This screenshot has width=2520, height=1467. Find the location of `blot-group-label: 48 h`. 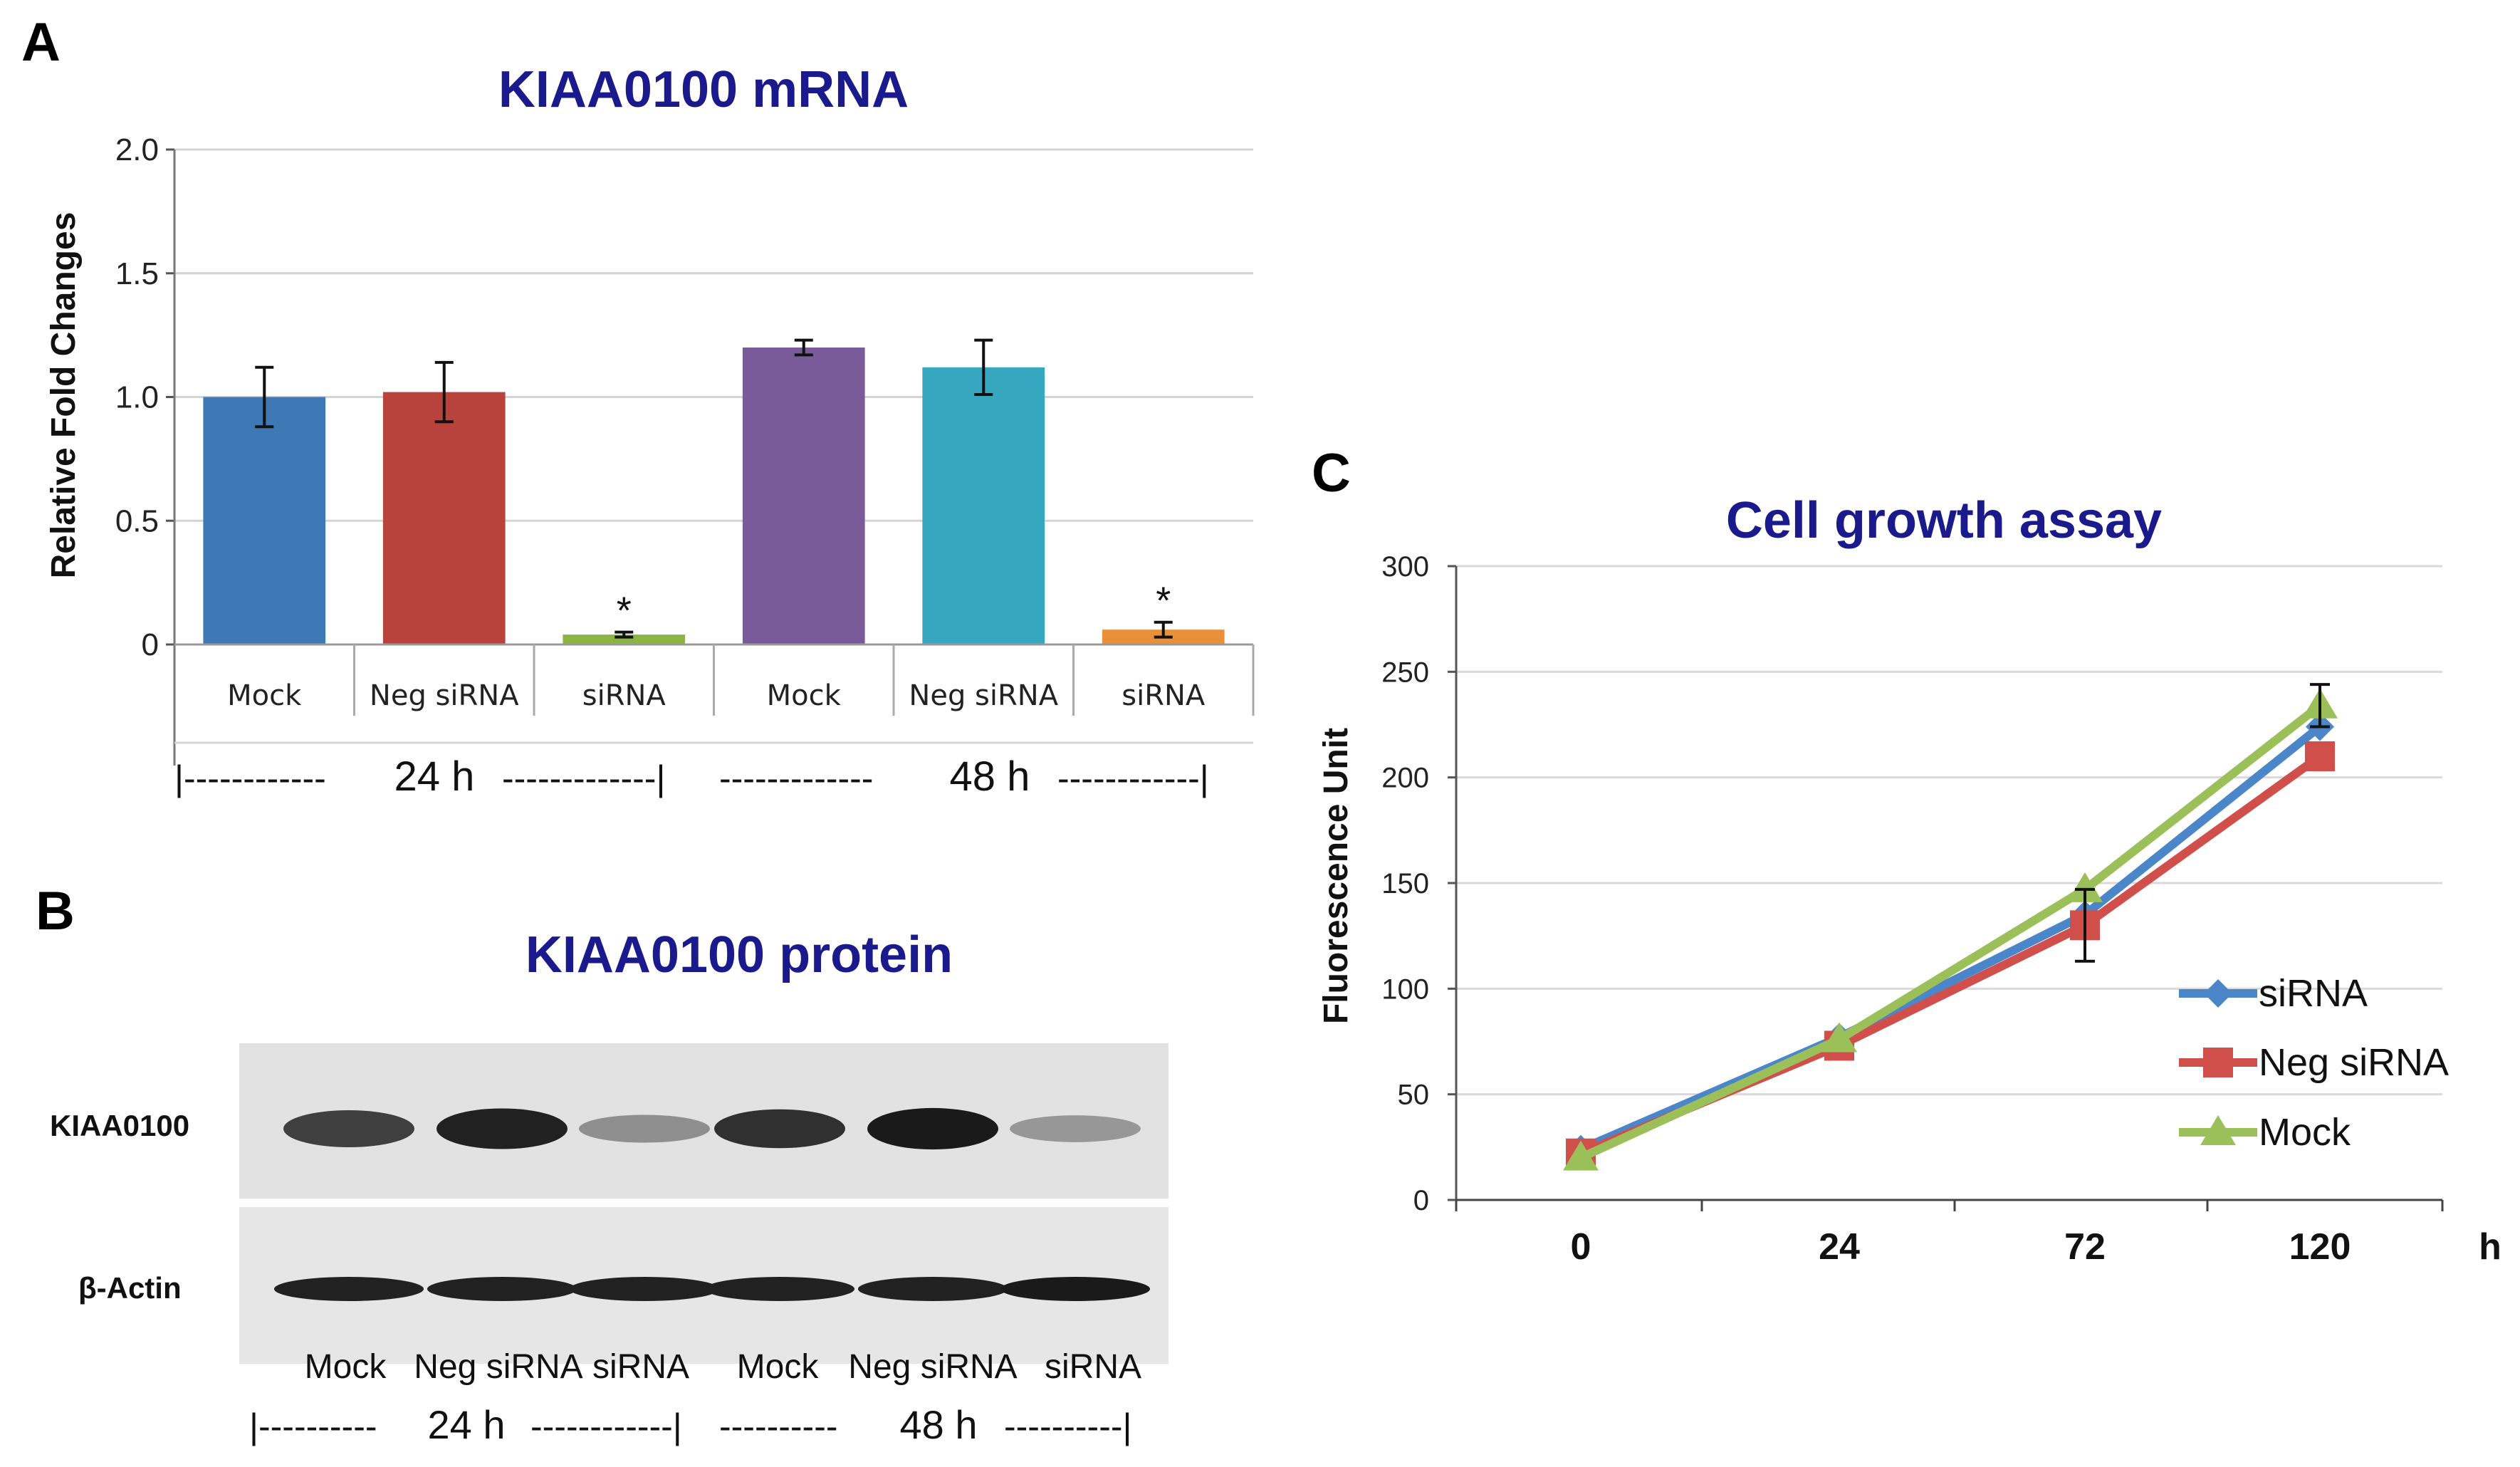

blot-group-label: 48 h is located at coordinates (939, 1424).